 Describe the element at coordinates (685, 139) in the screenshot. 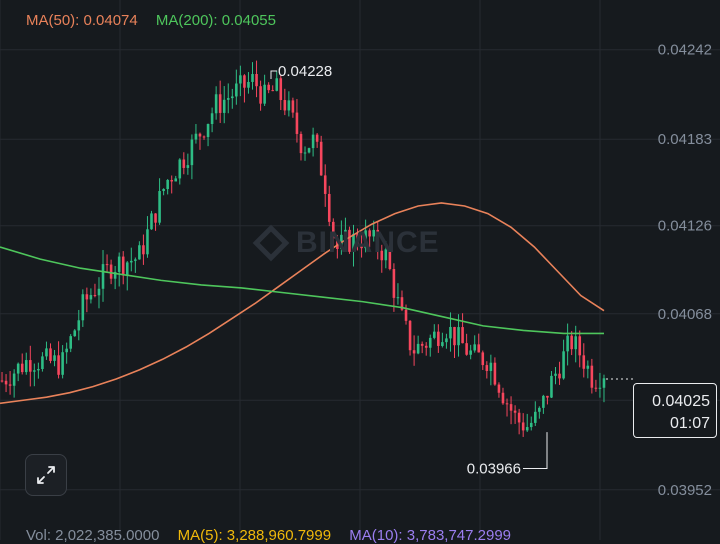

I see `y-tick-label: 0.04183` at that location.